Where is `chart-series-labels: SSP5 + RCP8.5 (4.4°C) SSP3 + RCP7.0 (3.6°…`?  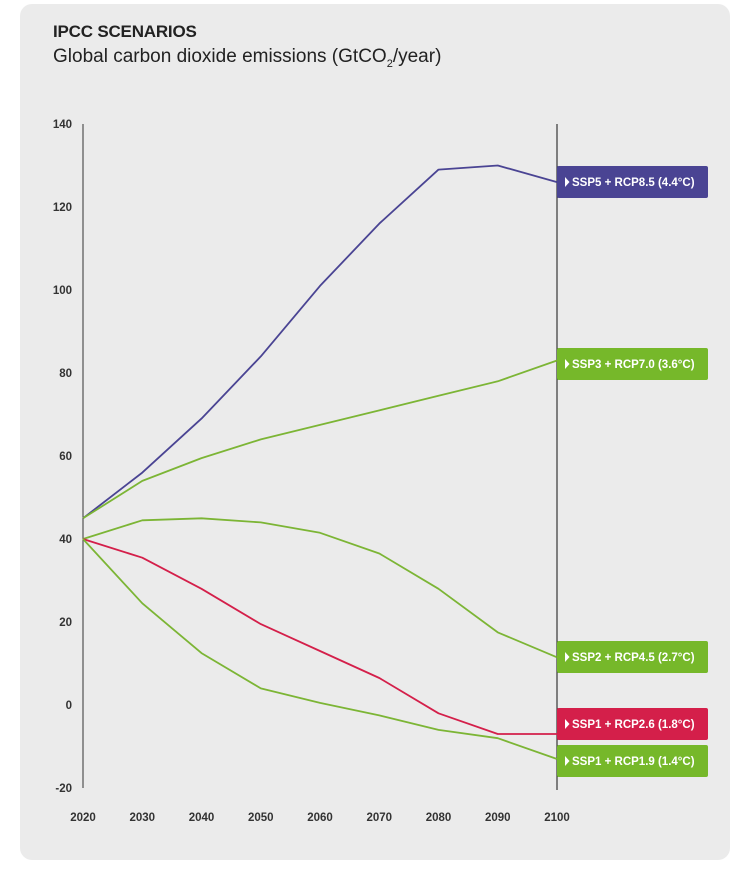 chart-series-labels: SSP5 + RCP8.5 (4.4°C) SSP3 + RCP7.0 (3.6°… is located at coordinates (632, 471).